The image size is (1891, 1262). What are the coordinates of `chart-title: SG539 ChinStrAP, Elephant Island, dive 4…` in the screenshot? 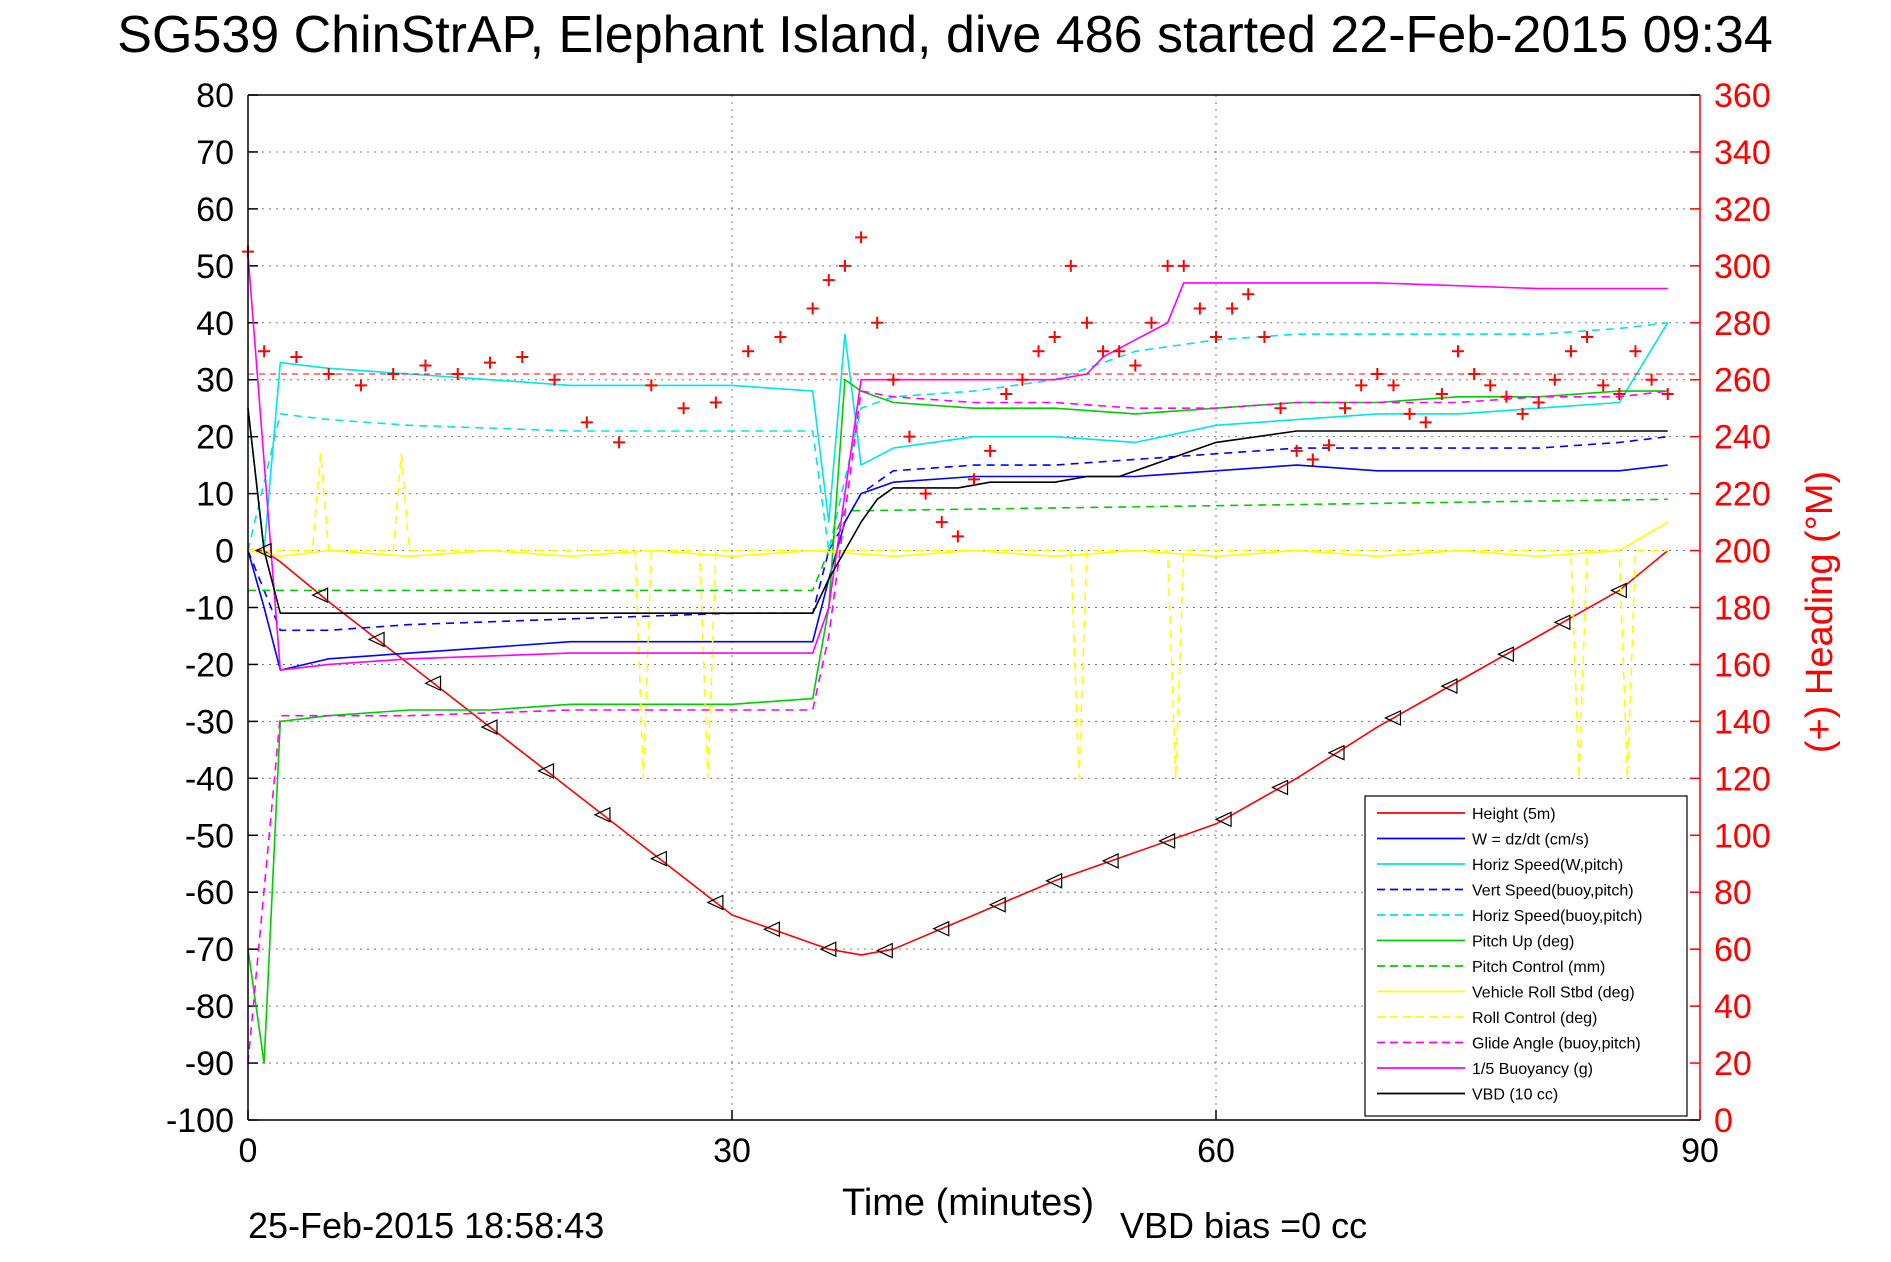 It's located at (944, 35).